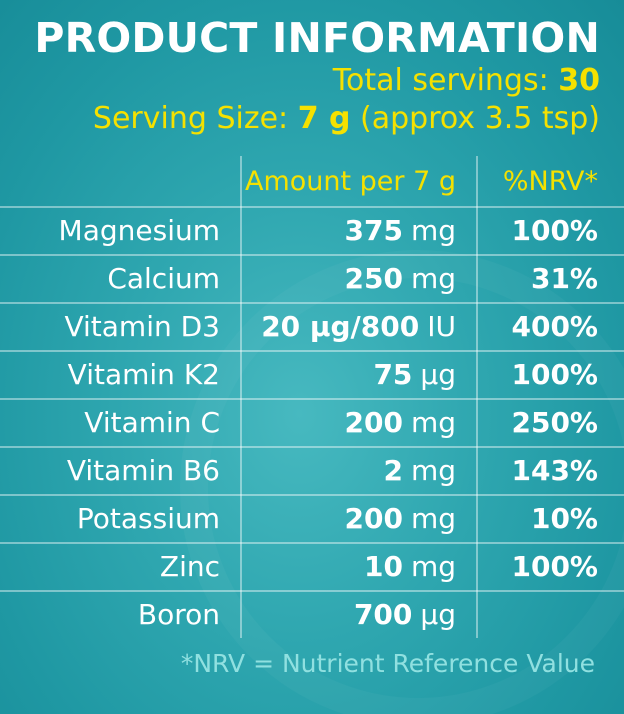 This screenshot has height=714, width=624. Describe the element at coordinates (477, 397) in the screenshot. I see `nutrition-table-divider-amount-nrv` at that location.